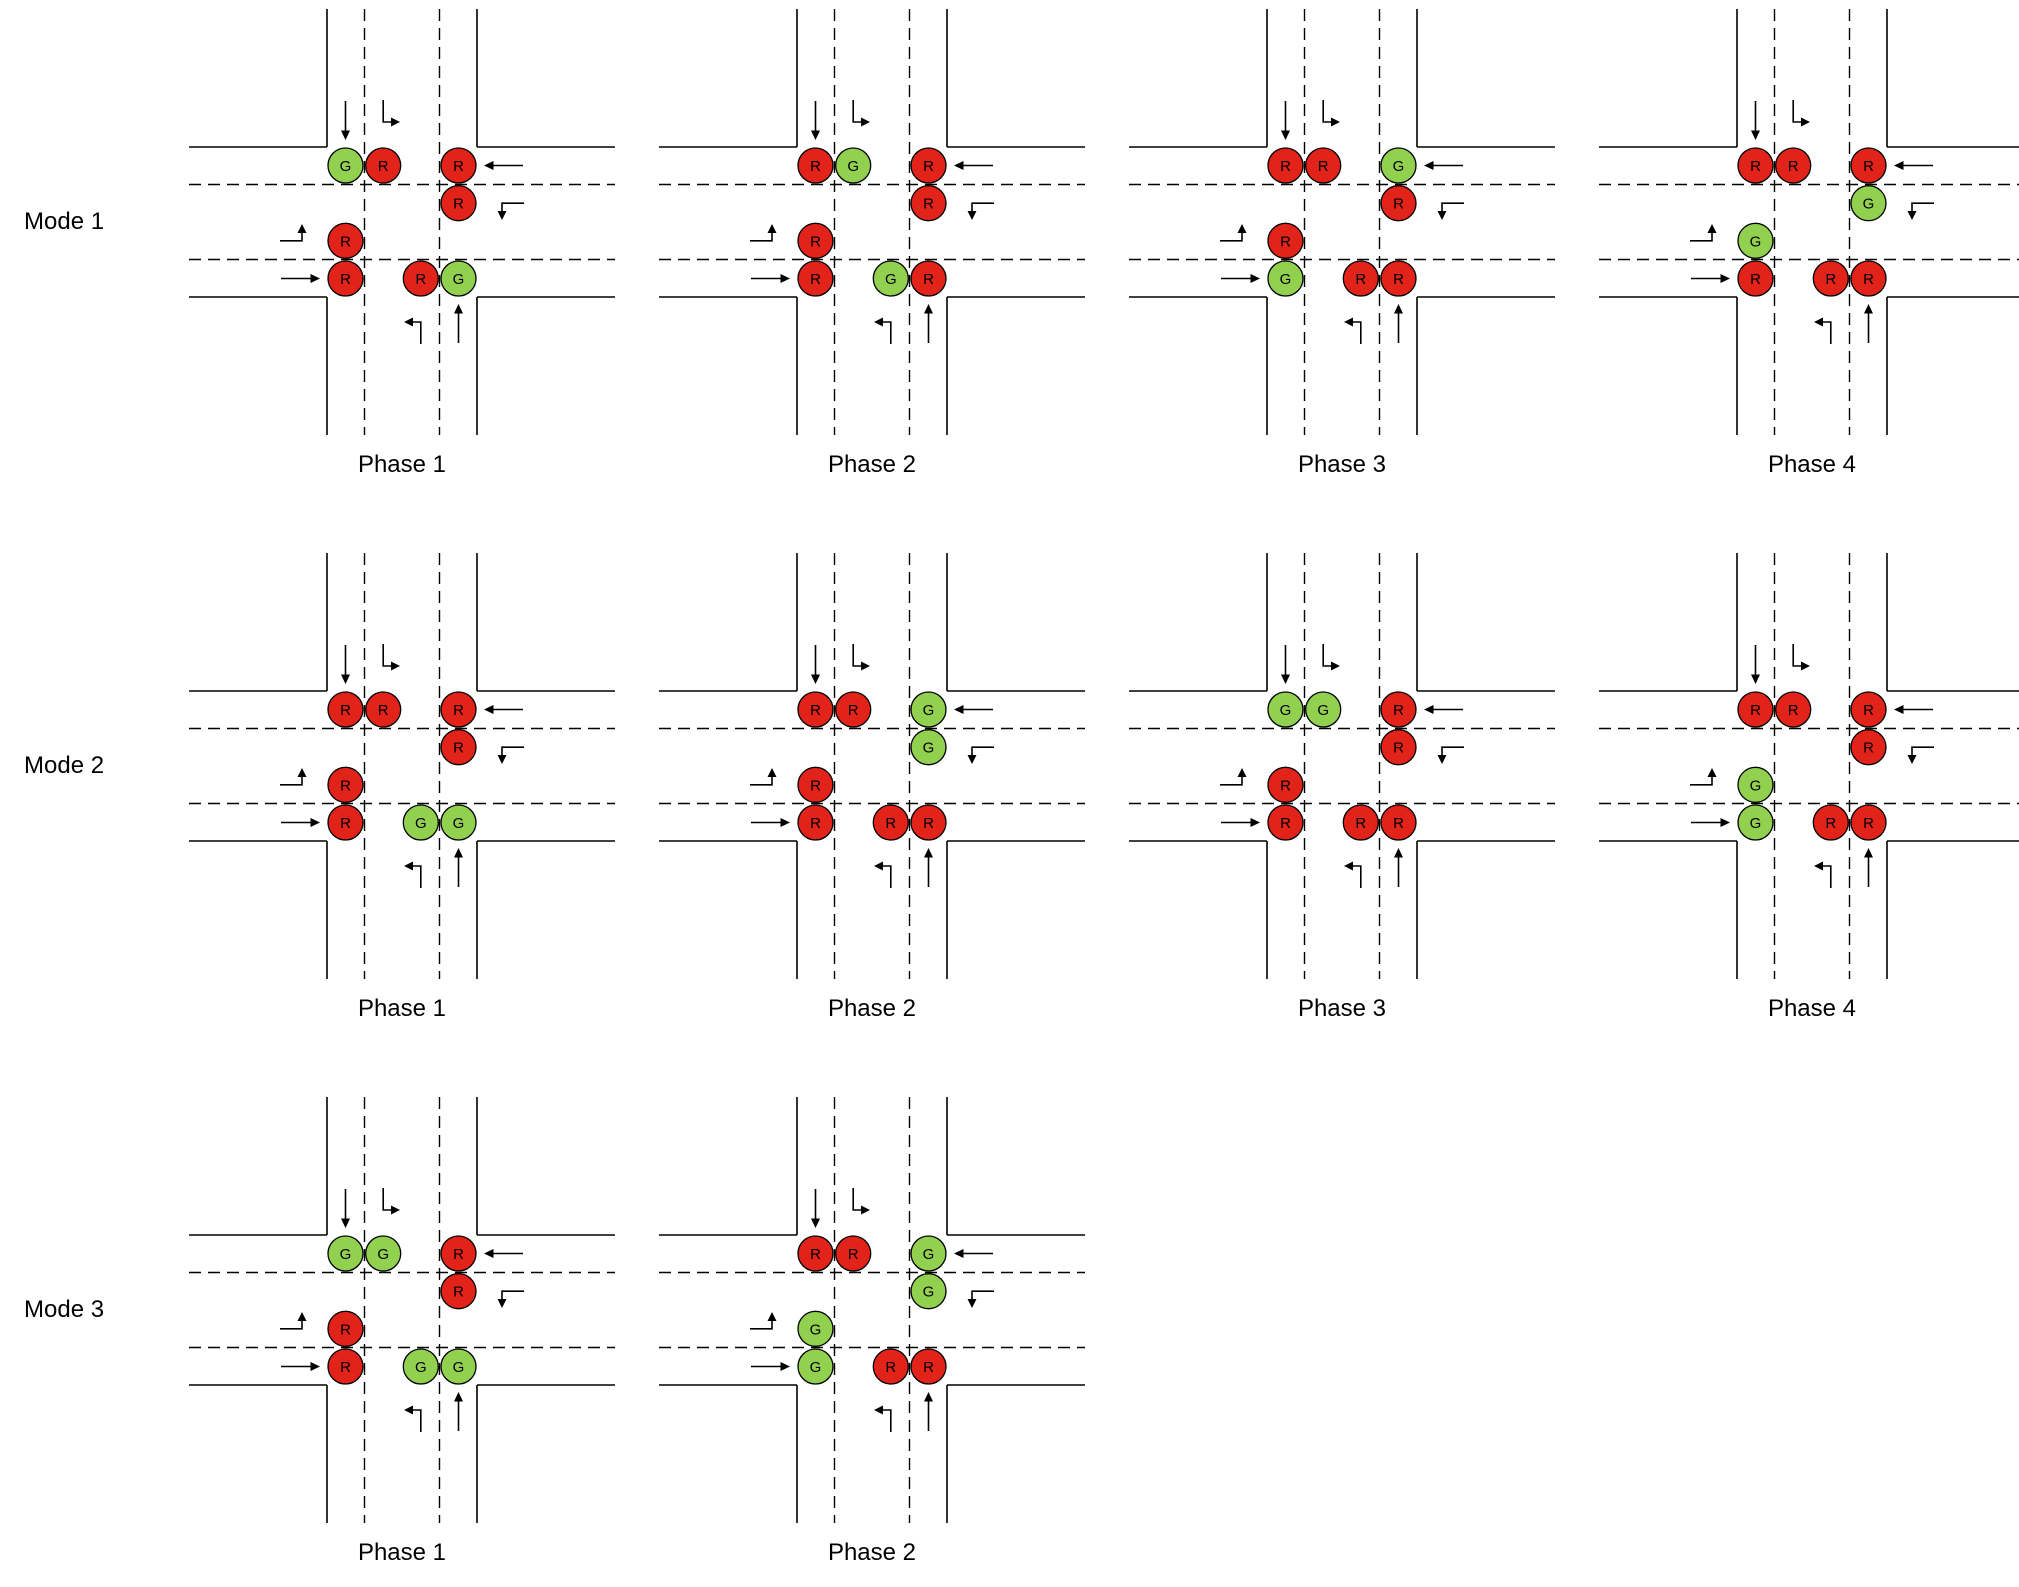 The image size is (2019, 1587). I want to click on intersection-diagram: R R G R R G R R, so click(1342, 222).